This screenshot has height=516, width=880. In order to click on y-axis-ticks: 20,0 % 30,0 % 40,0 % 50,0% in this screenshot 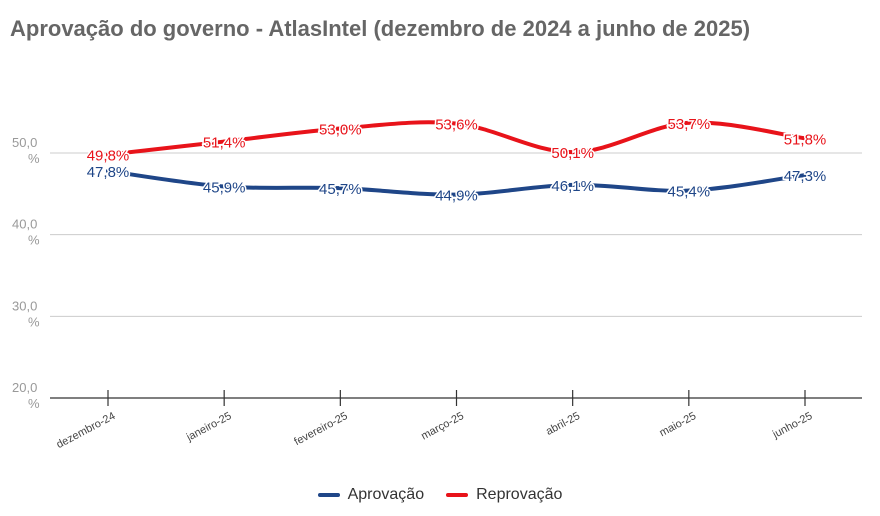, I will do `click(26, 273)`.